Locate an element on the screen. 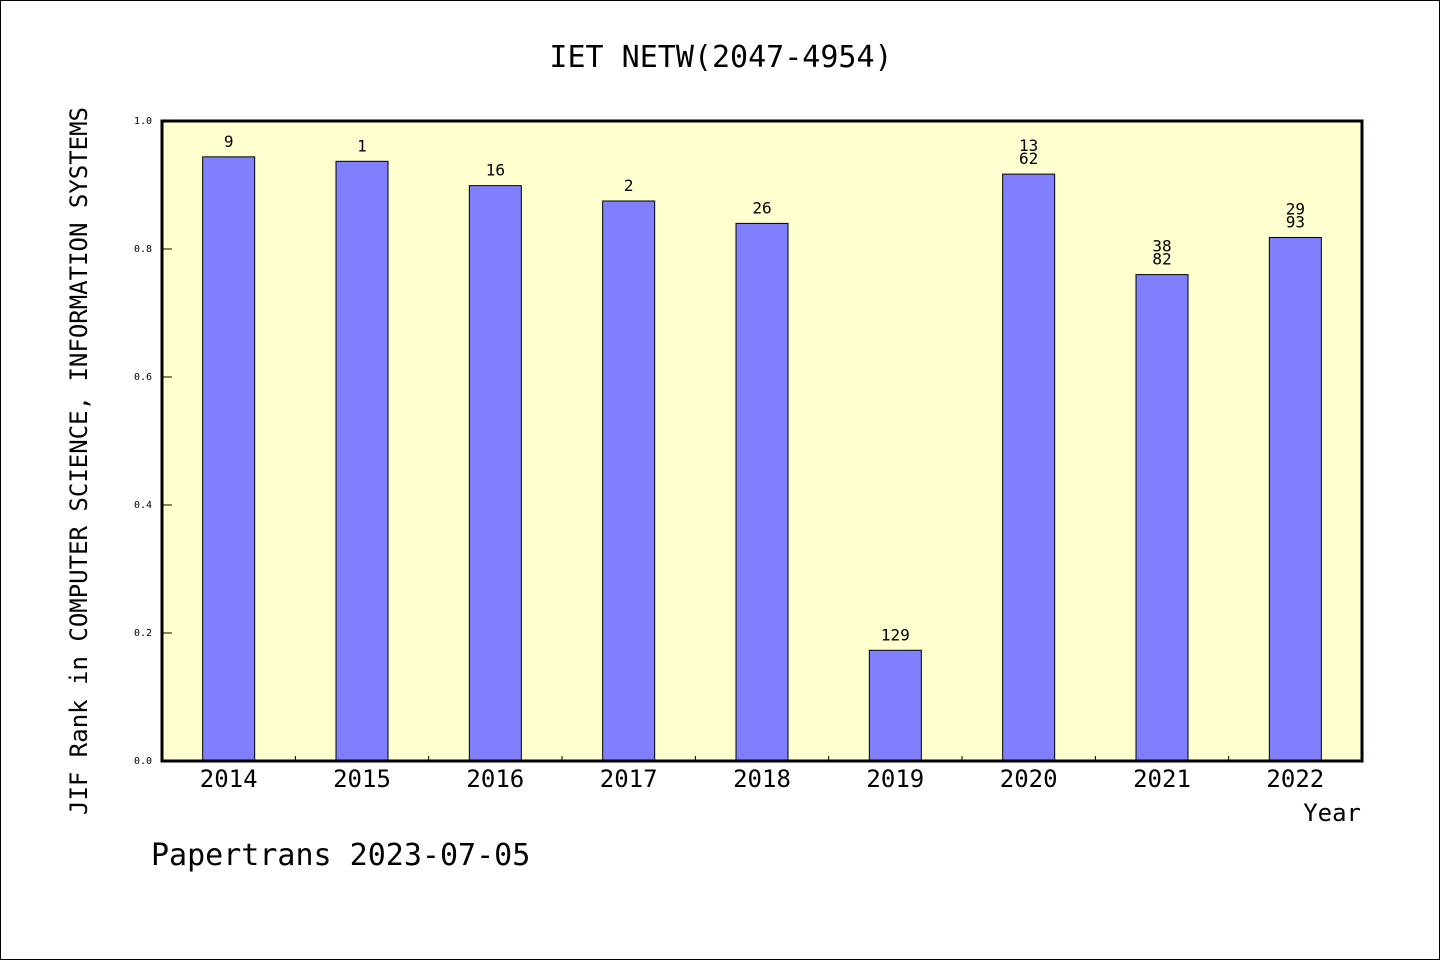 This screenshot has width=1440, height=961. bar-label: 29 is located at coordinates (1295, 208).